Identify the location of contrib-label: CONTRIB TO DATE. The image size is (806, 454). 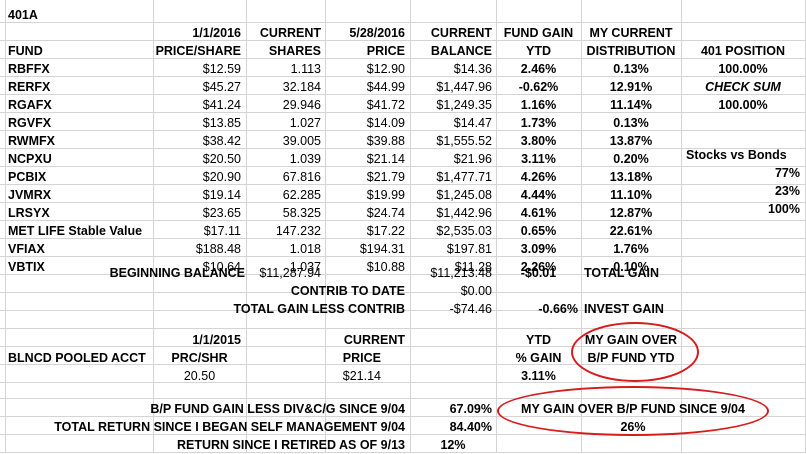
(347, 291).